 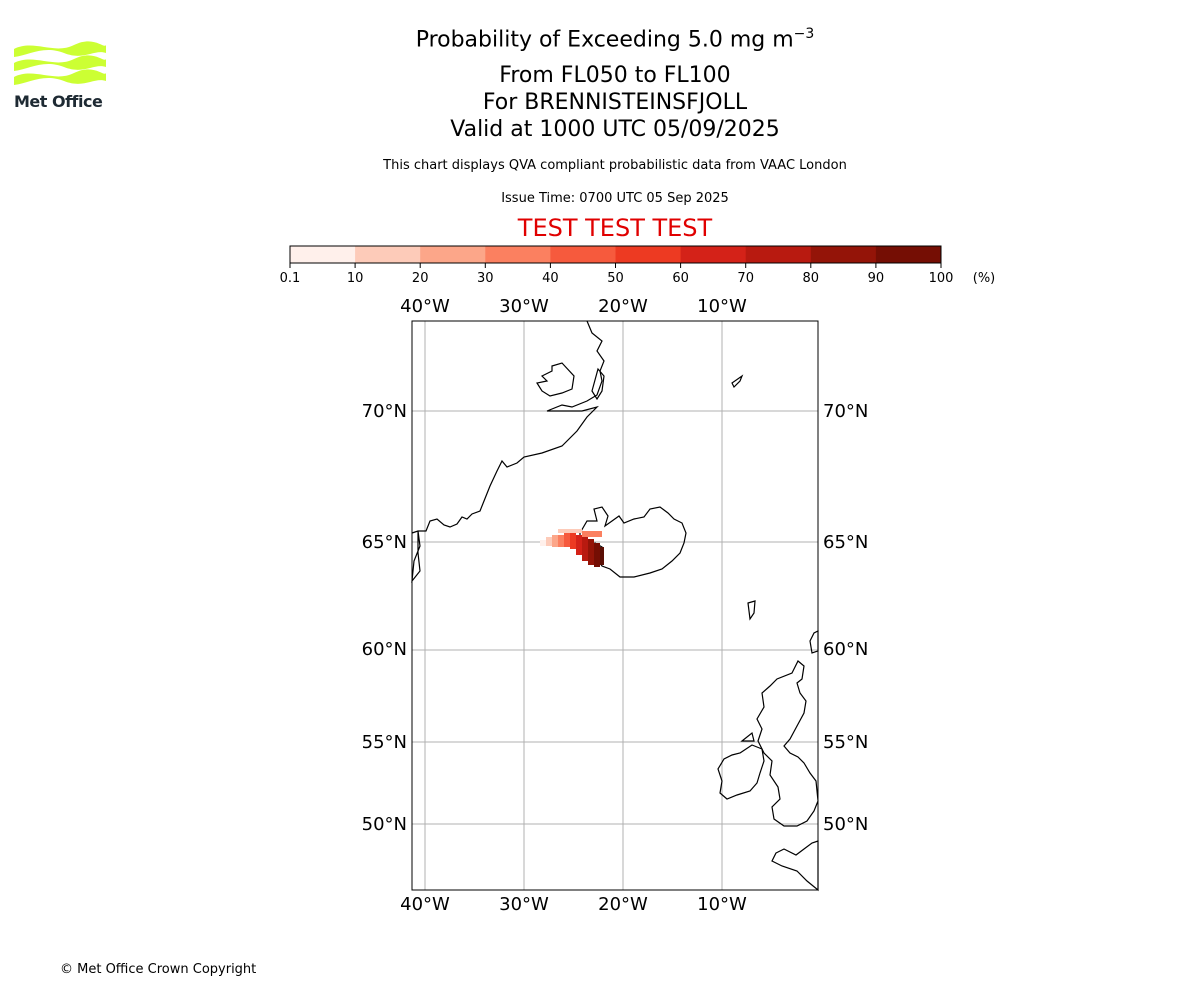 What do you see at coordinates (550, 278) in the screenshot?
I see `colorbar-tick-label: 40` at bounding box center [550, 278].